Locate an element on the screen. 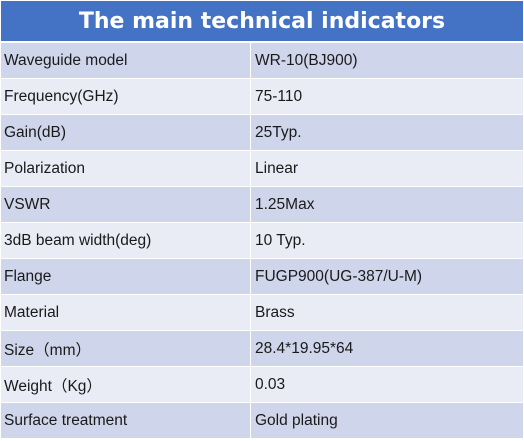  value-cell: 1.25Max is located at coordinates (285, 204).